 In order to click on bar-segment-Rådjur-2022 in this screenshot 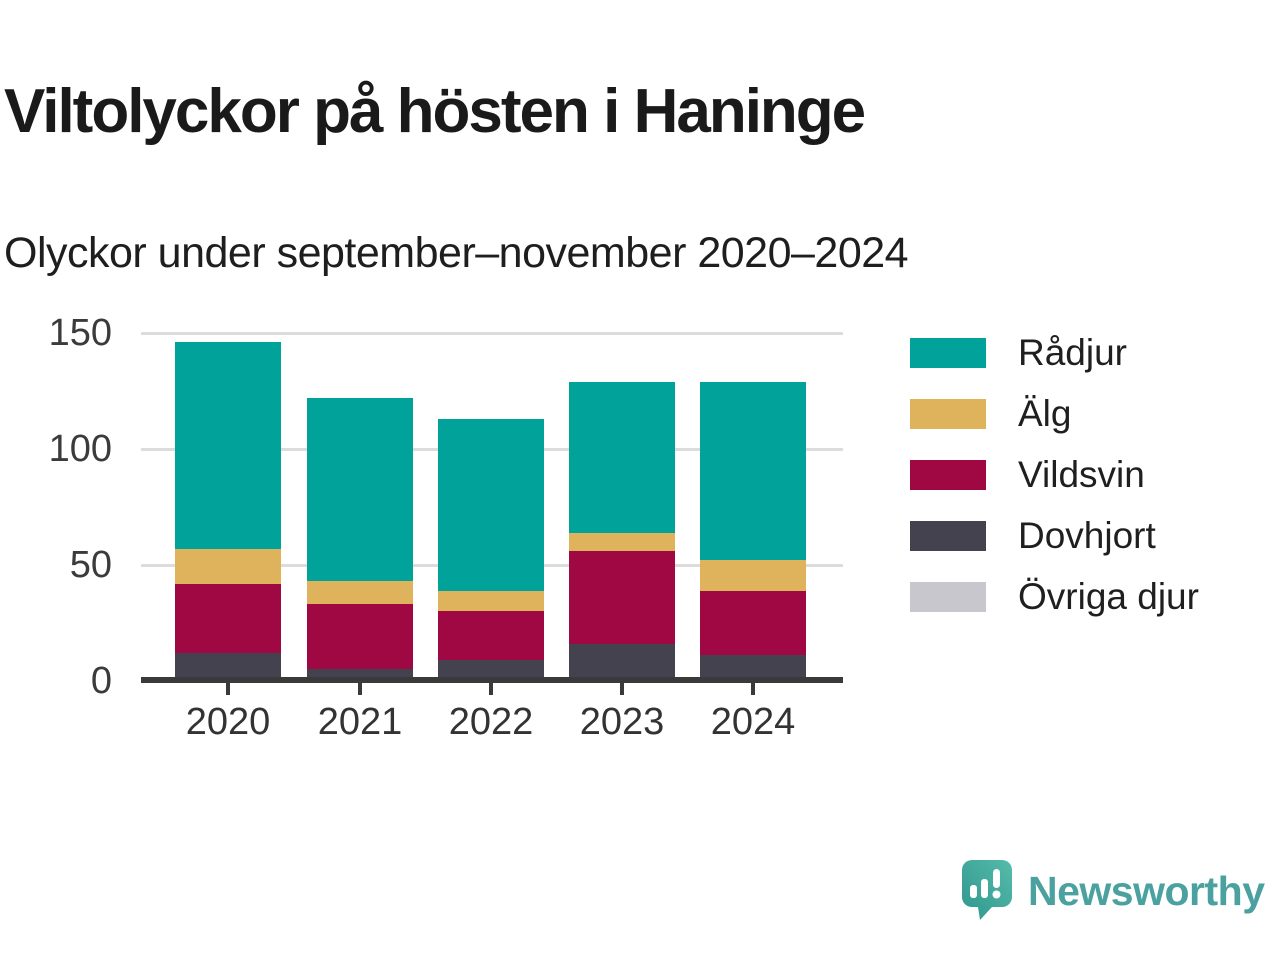, I will do `click(491, 504)`.